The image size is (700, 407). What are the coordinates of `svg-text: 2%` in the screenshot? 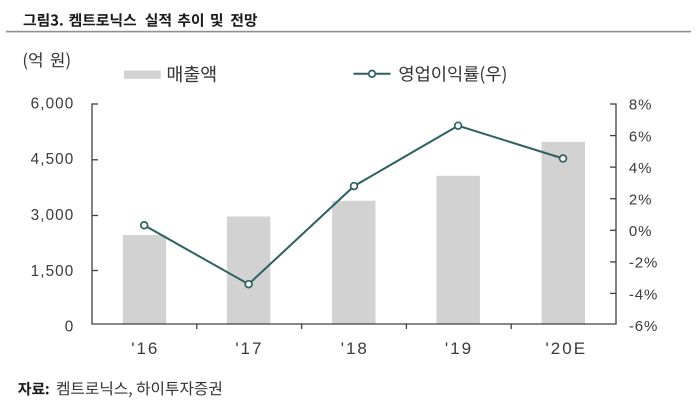 It's located at (640, 200).